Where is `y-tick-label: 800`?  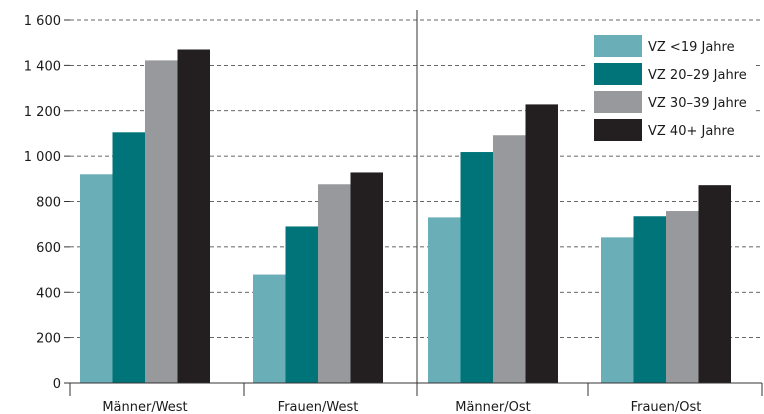
y-tick-label: 800 is located at coordinates (48, 203).